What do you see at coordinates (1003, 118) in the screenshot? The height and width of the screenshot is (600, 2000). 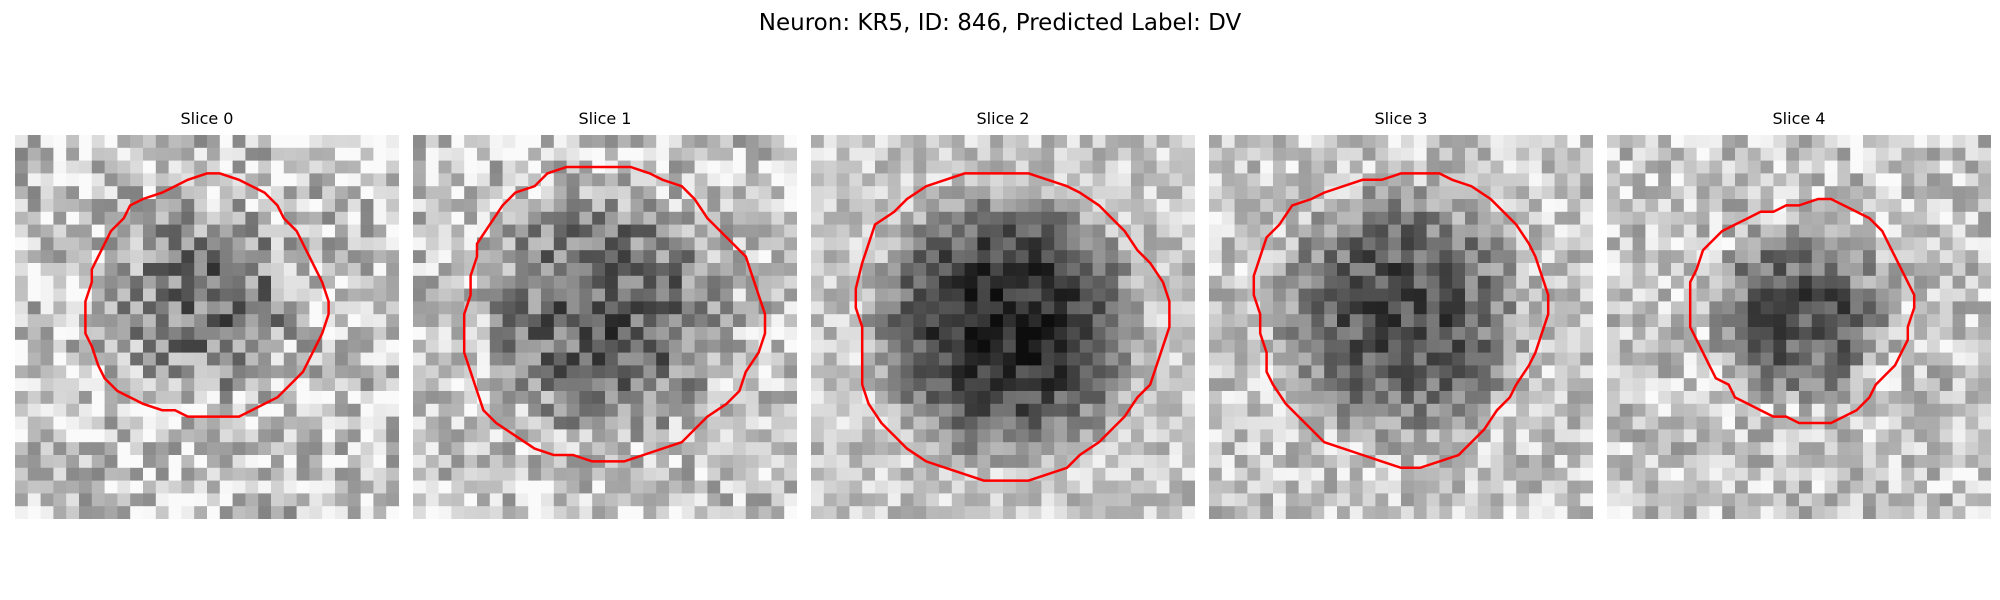 I see `slice-title-2: Slice 2` at bounding box center [1003, 118].